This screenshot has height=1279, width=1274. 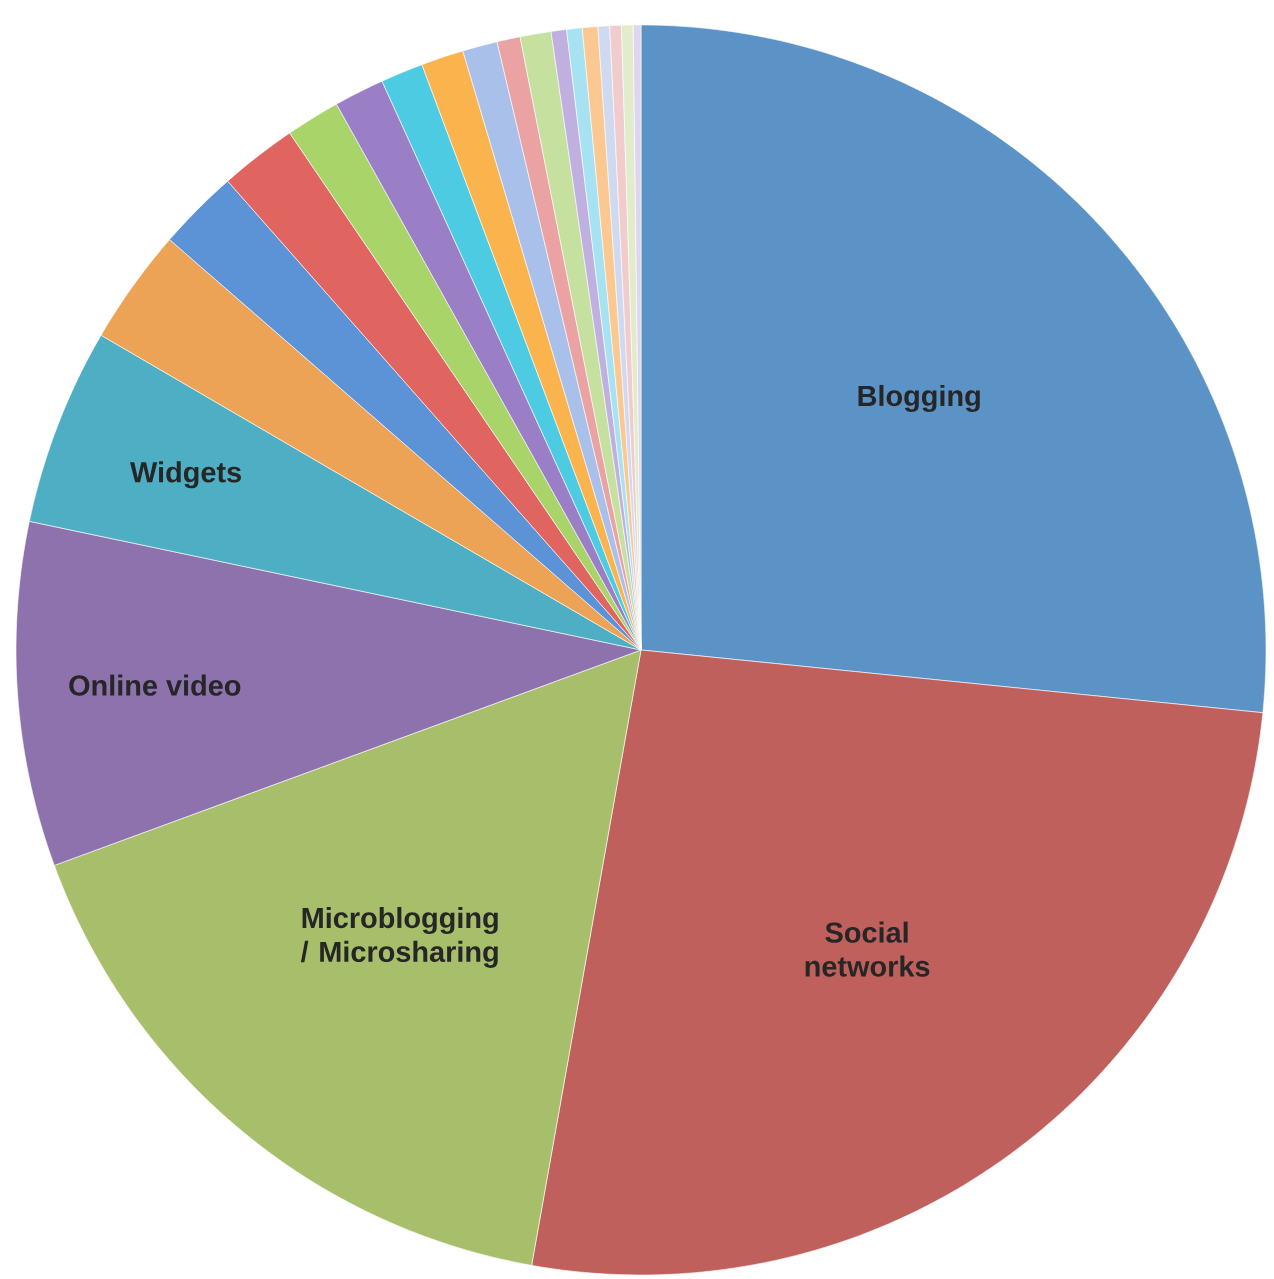 I want to click on slice-label: Social networks, so click(x=867, y=949).